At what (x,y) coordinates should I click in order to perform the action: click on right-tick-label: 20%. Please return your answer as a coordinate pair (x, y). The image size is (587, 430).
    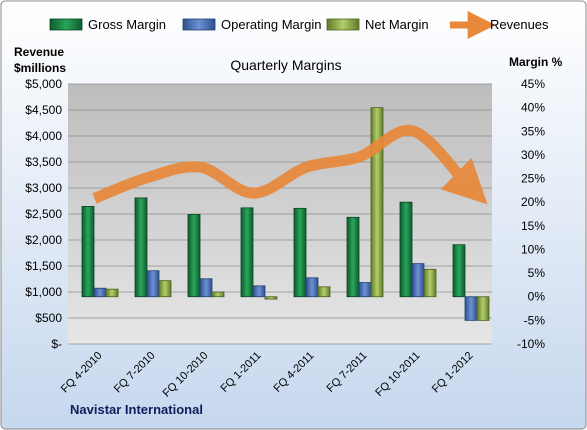
    Looking at the image, I should click on (533, 202).